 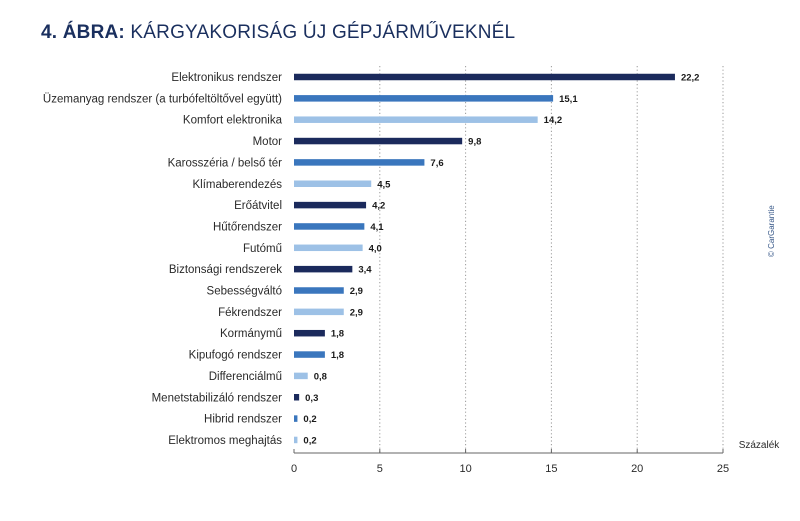 I want to click on value-label: 4,1, so click(x=377, y=227).